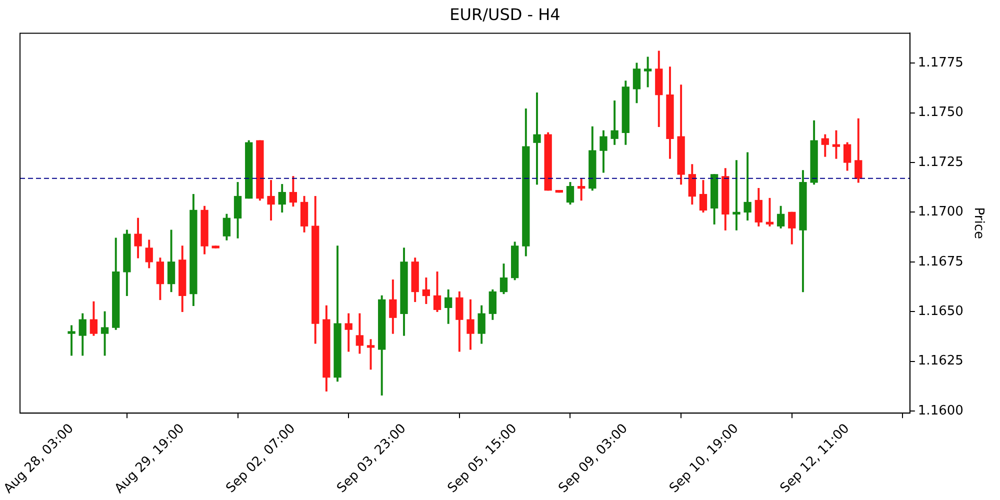  I want to click on chart-title: EUR/USD - H4, so click(505, 14).